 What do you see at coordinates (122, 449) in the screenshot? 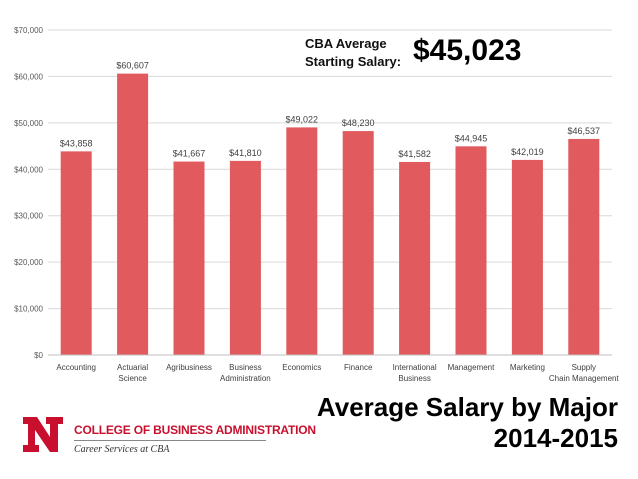
I see `department-name: Career Services at CBA` at bounding box center [122, 449].